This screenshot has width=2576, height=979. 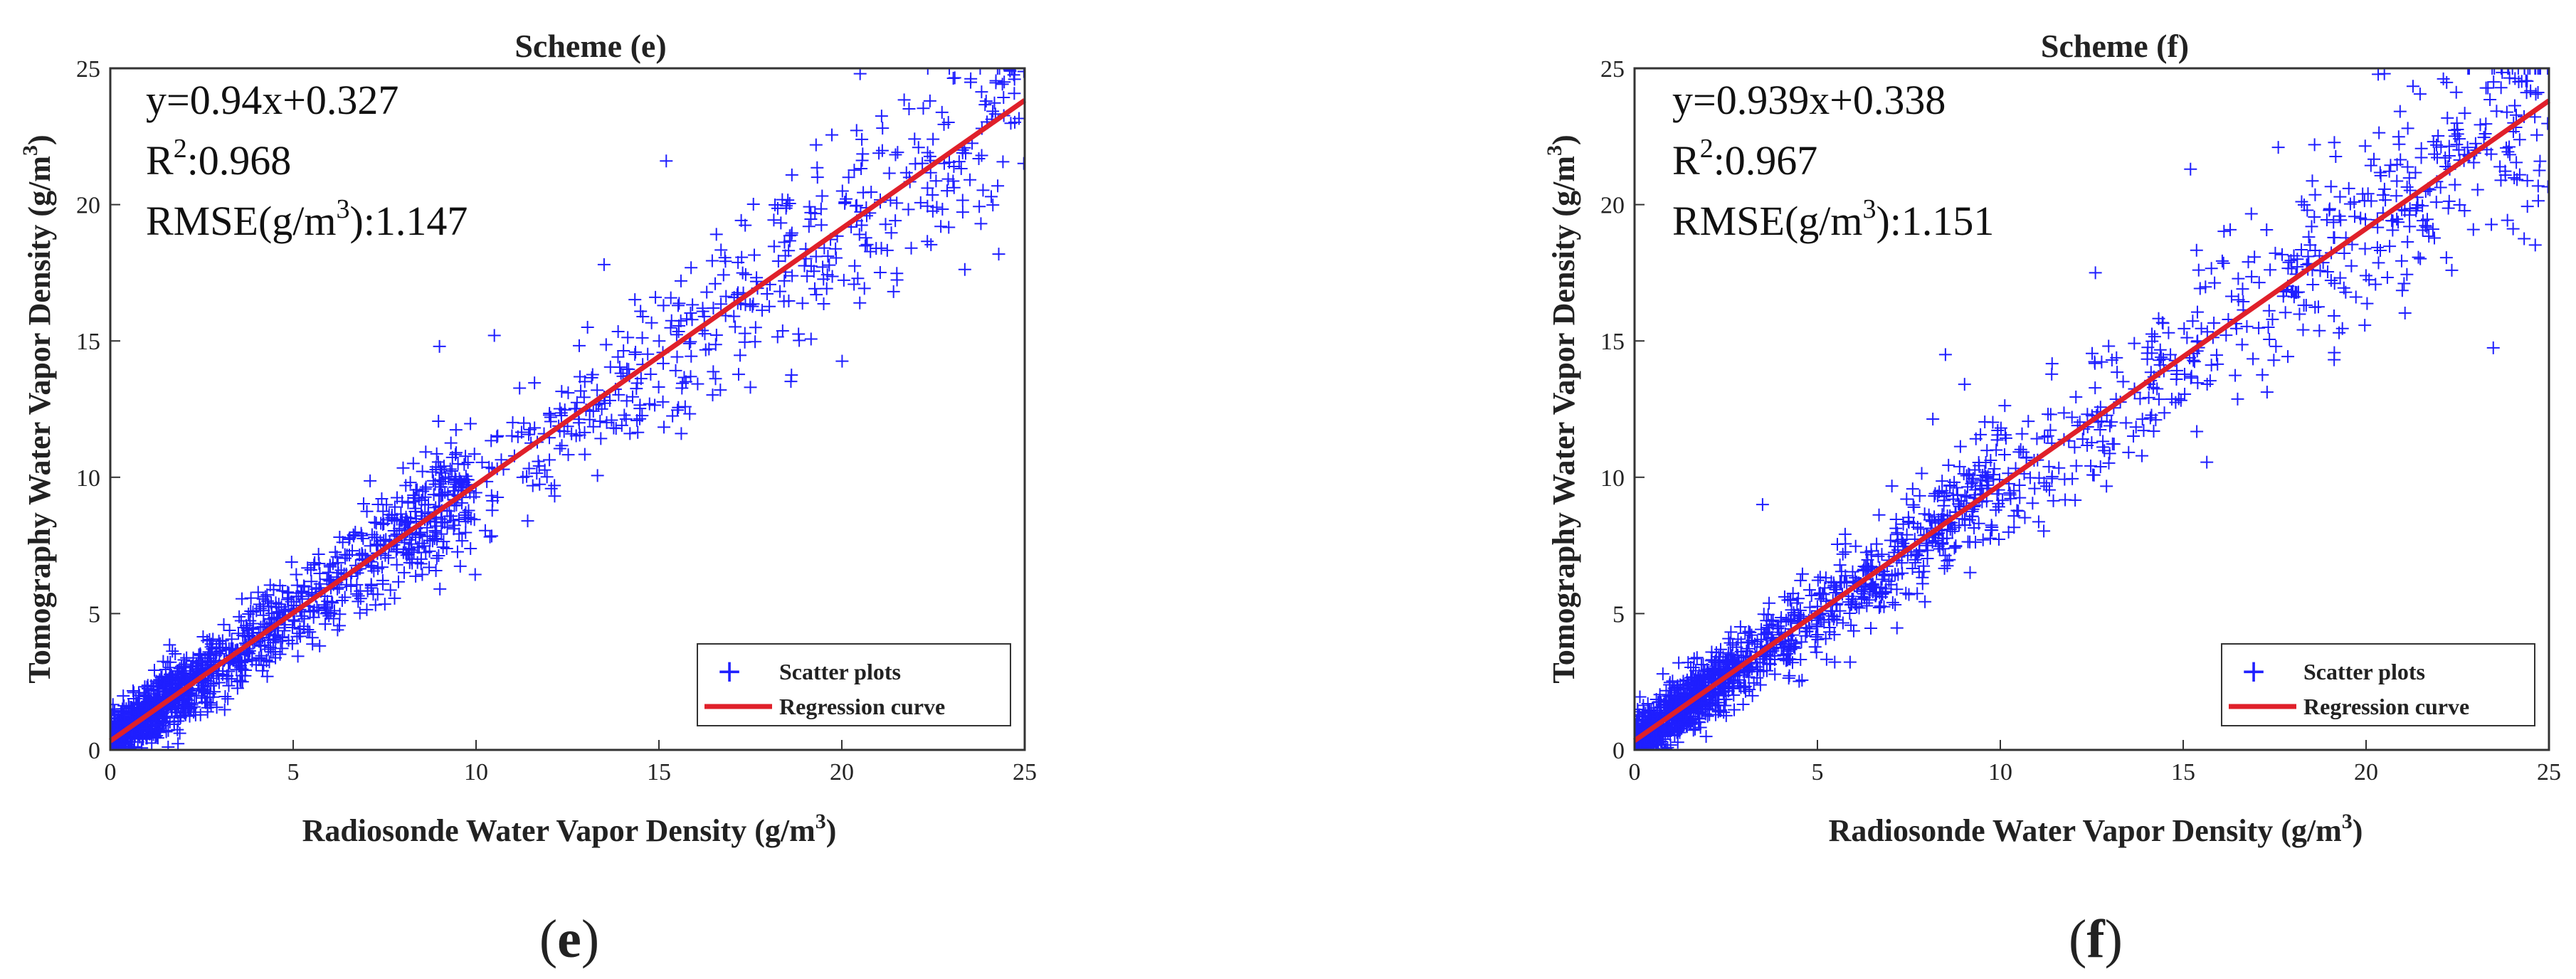 What do you see at coordinates (1562, 408) in the screenshot?
I see `y-axis-title: Tomography Water Vapor Density (g/m3)` at bounding box center [1562, 408].